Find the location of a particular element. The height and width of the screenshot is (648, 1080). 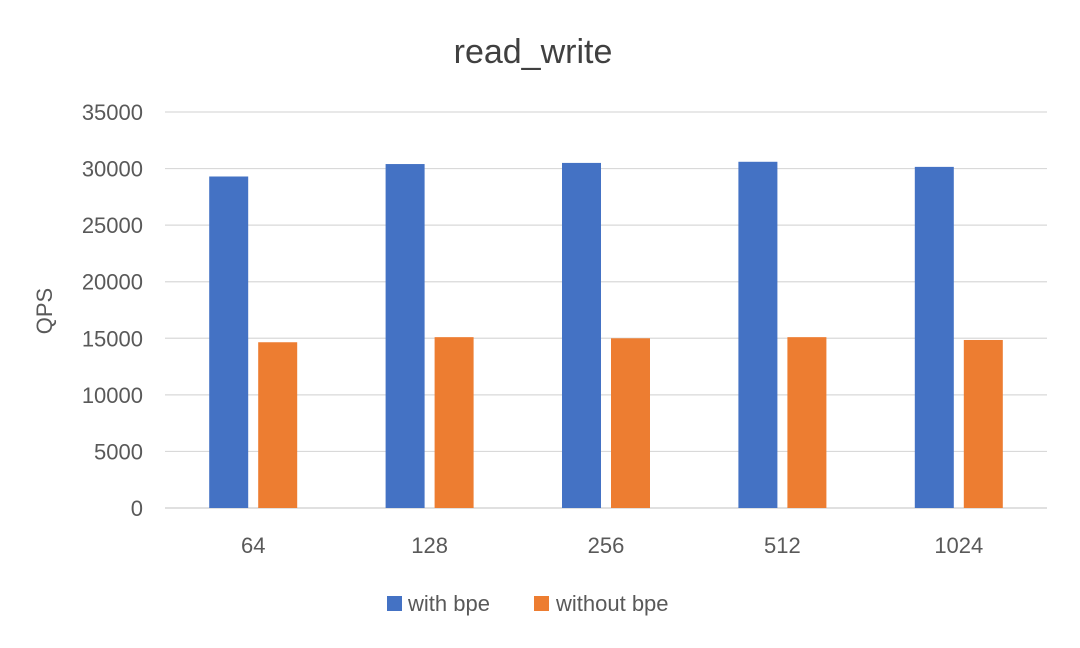

x-tick-label: 1024 is located at coordinates (958, 545).